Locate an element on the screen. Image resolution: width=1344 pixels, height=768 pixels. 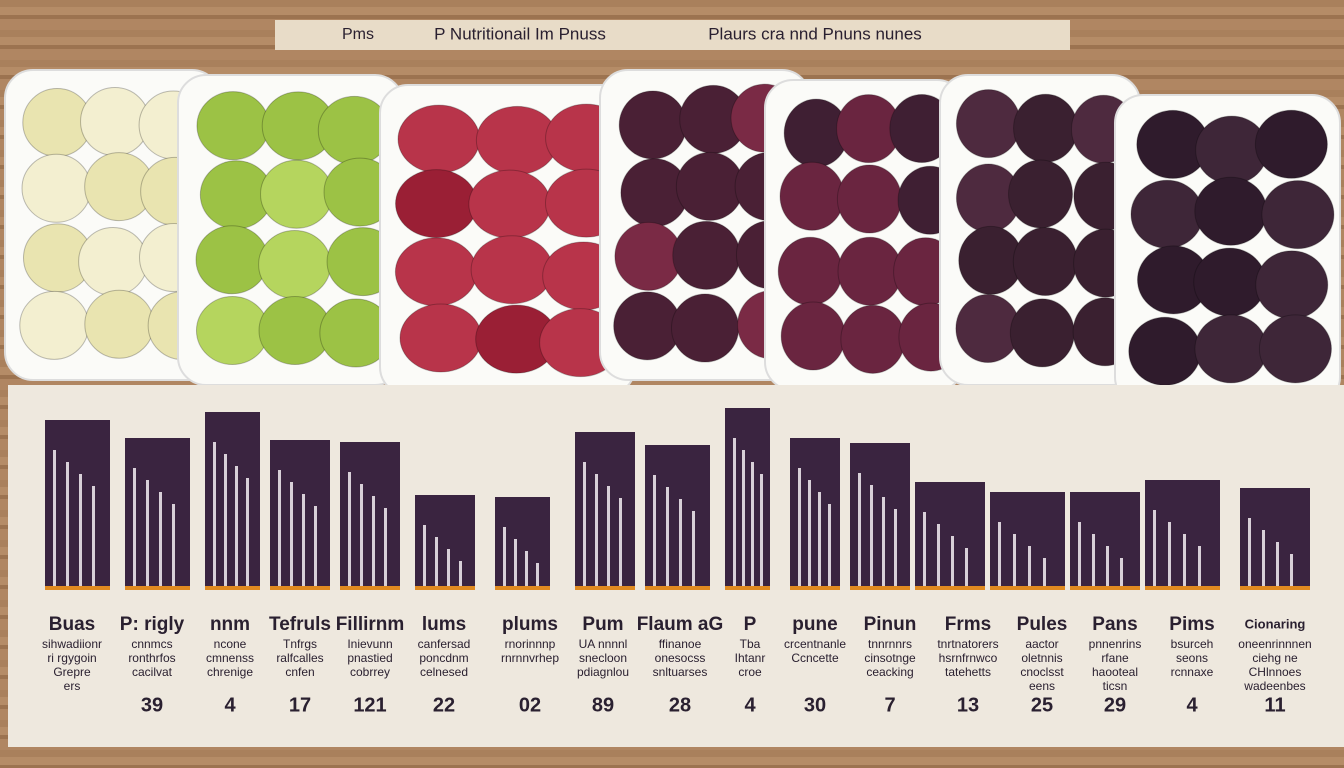
column-title: plums is located at coordinates (530, 624).